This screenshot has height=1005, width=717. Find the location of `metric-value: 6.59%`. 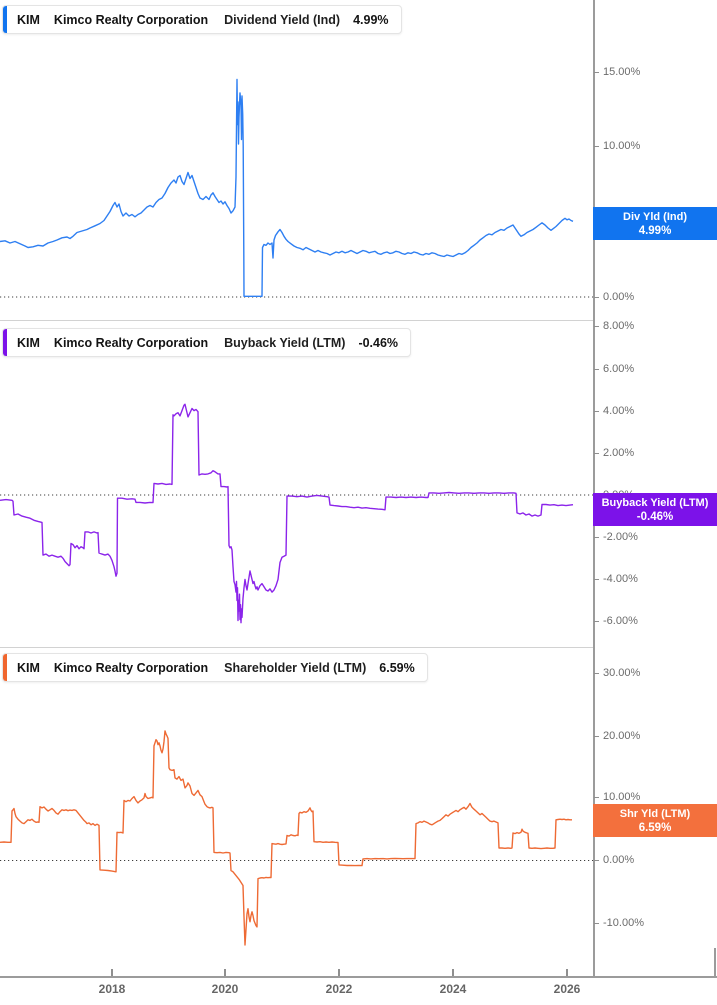

metric-value: 6.59% is located at coordinates (397, 667).